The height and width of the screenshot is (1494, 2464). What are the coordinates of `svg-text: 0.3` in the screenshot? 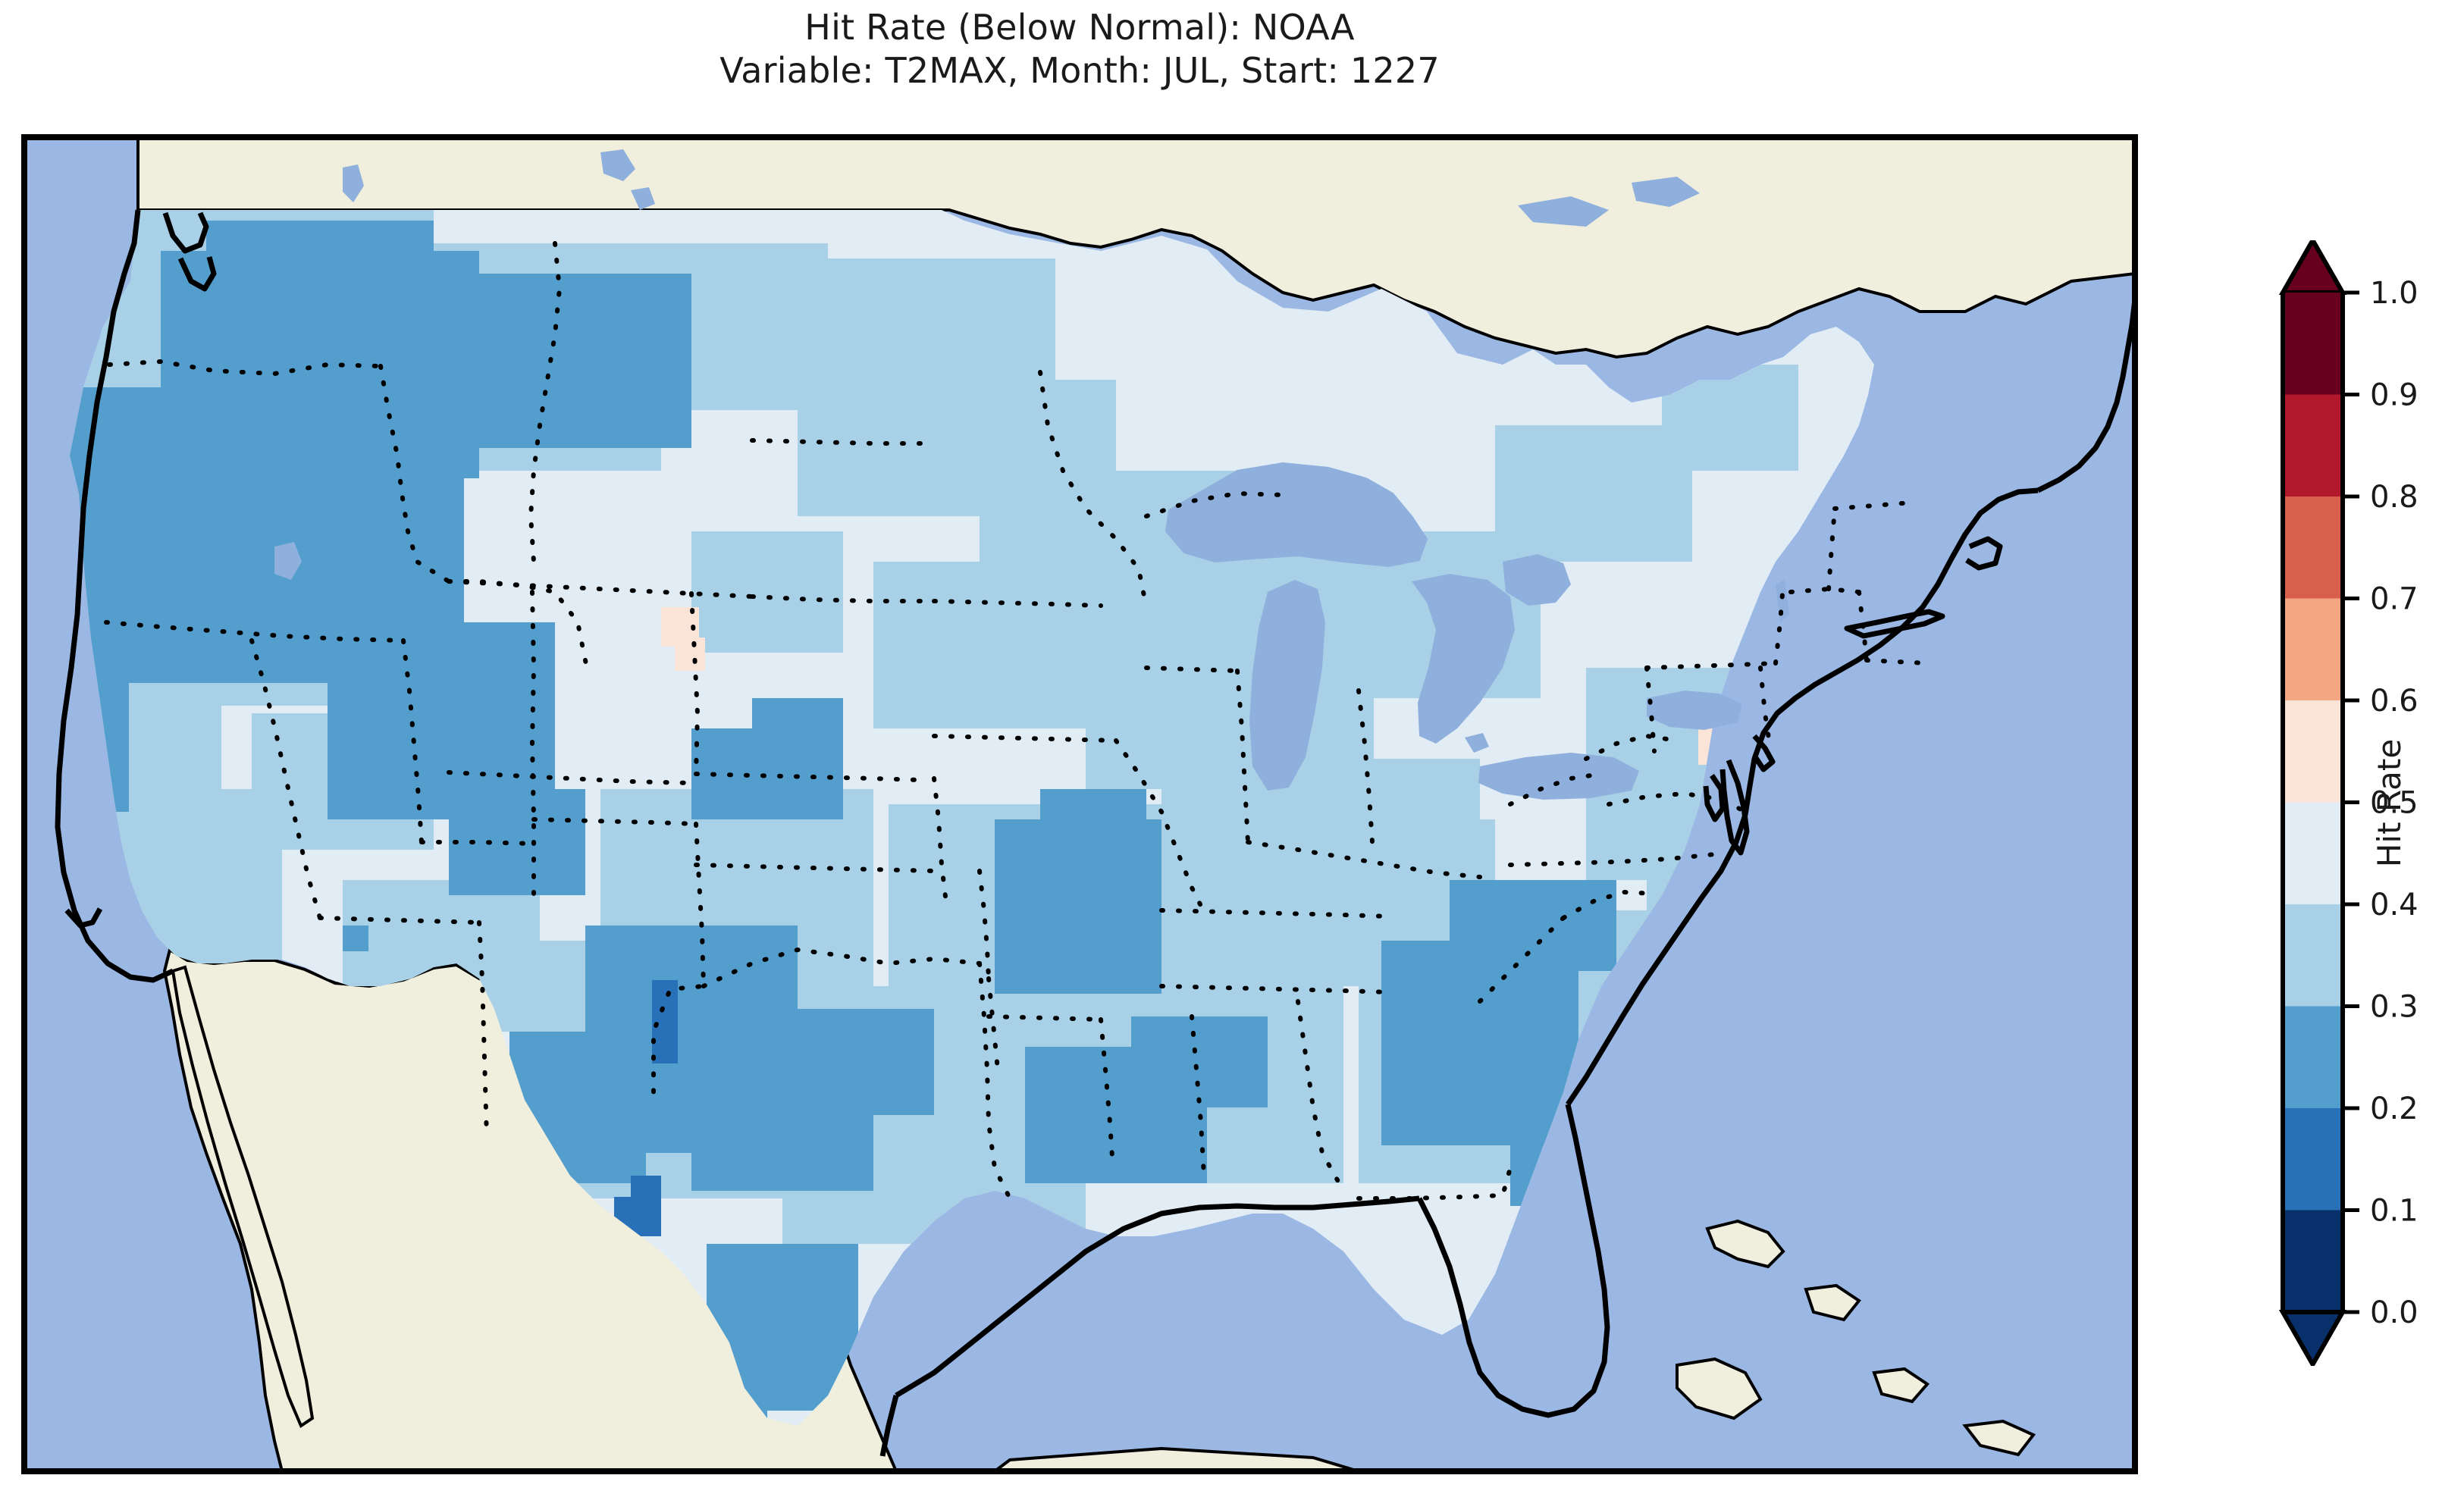 It's located at (2394, 1007).